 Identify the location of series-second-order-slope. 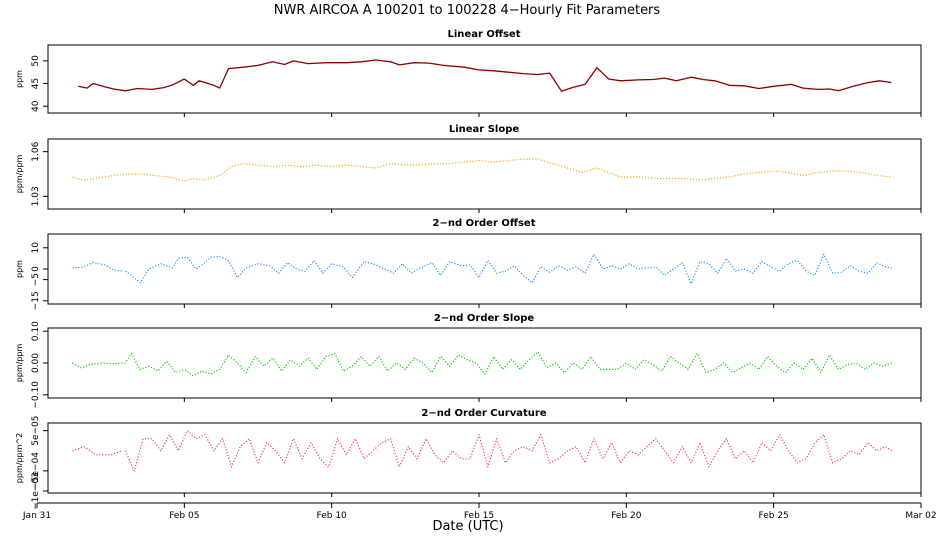
(482, 364).